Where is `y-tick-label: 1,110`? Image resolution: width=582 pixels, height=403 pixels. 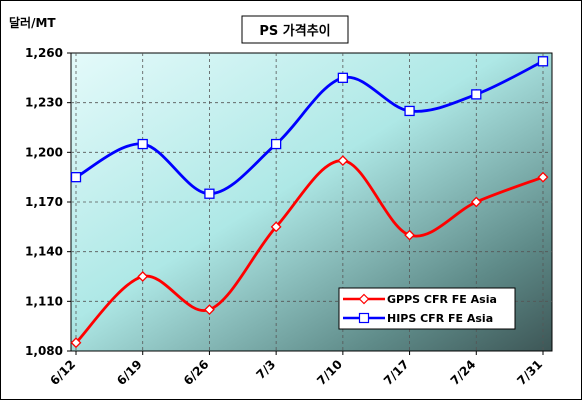
y-tick-label: 1,110 is located at coordinates (44, 301).